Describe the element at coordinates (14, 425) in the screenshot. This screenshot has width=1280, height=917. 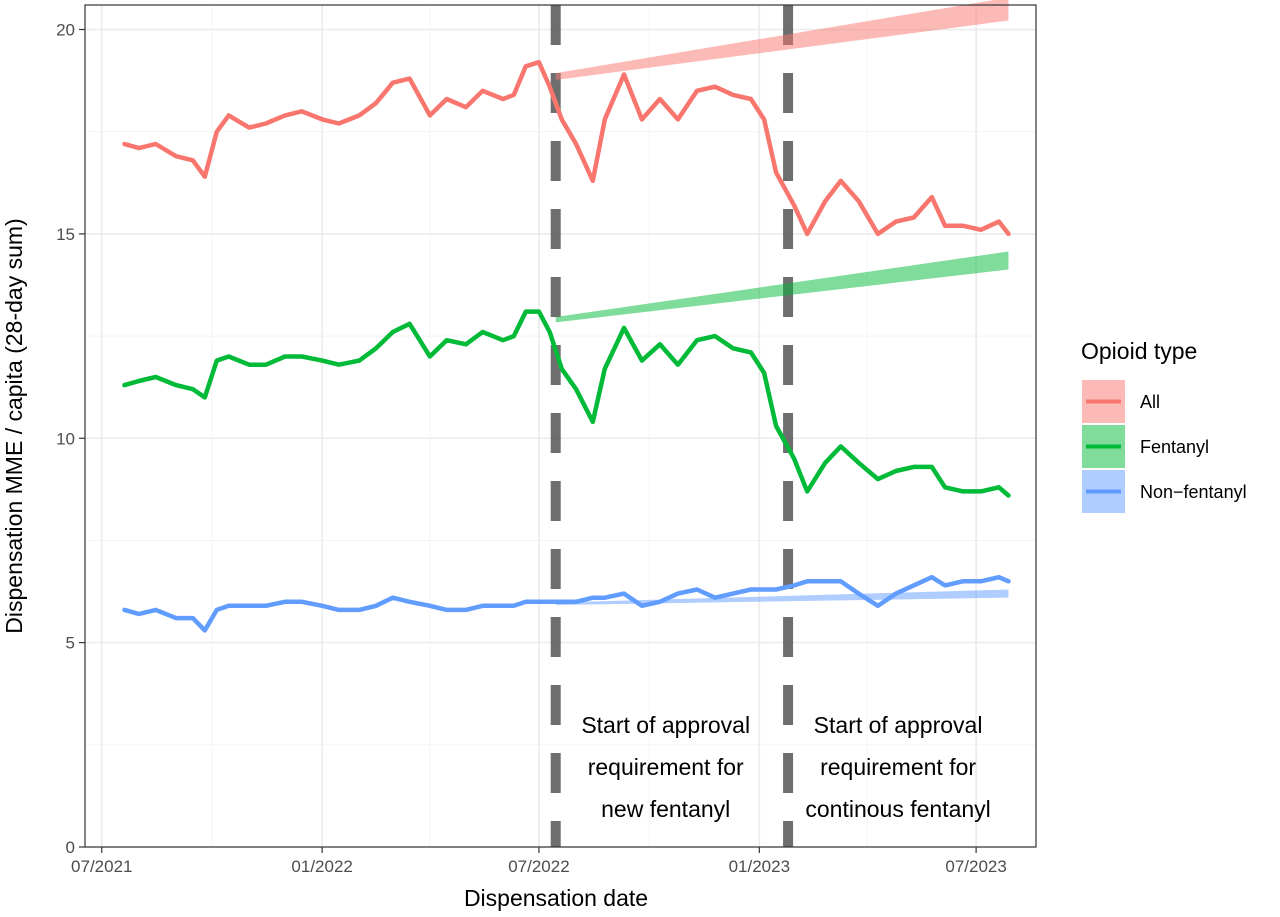
I see `y-axis-title: Dispensation MME / capita (28-day sum)` at that location.